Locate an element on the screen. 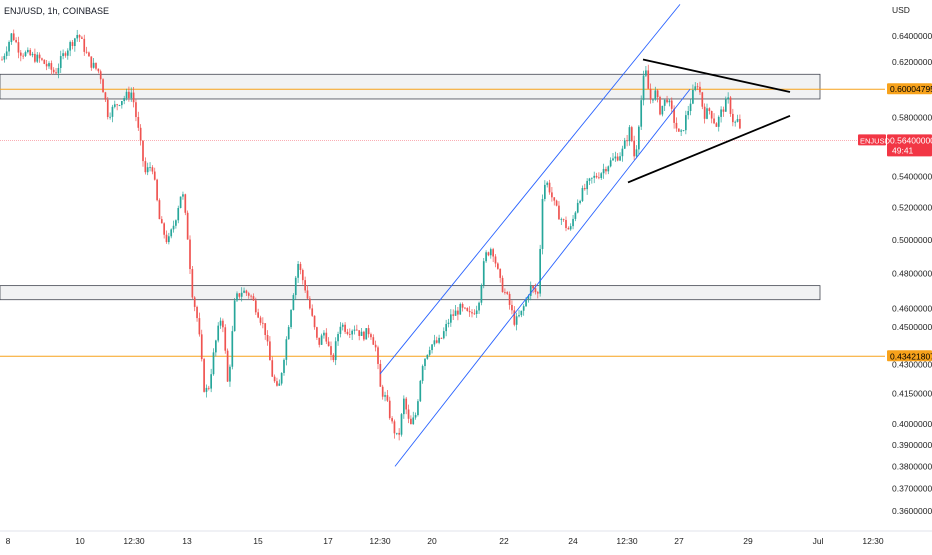  time-tick-label: 29 is located at coordinates (748, 541).